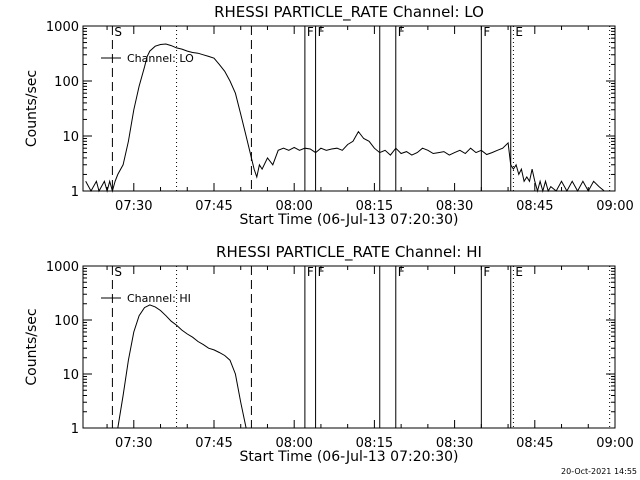  What do you see at coordinates (159, 298) in the screenshot?
I see `legend-label: Channel: HI` at bounding box center [159, 298].